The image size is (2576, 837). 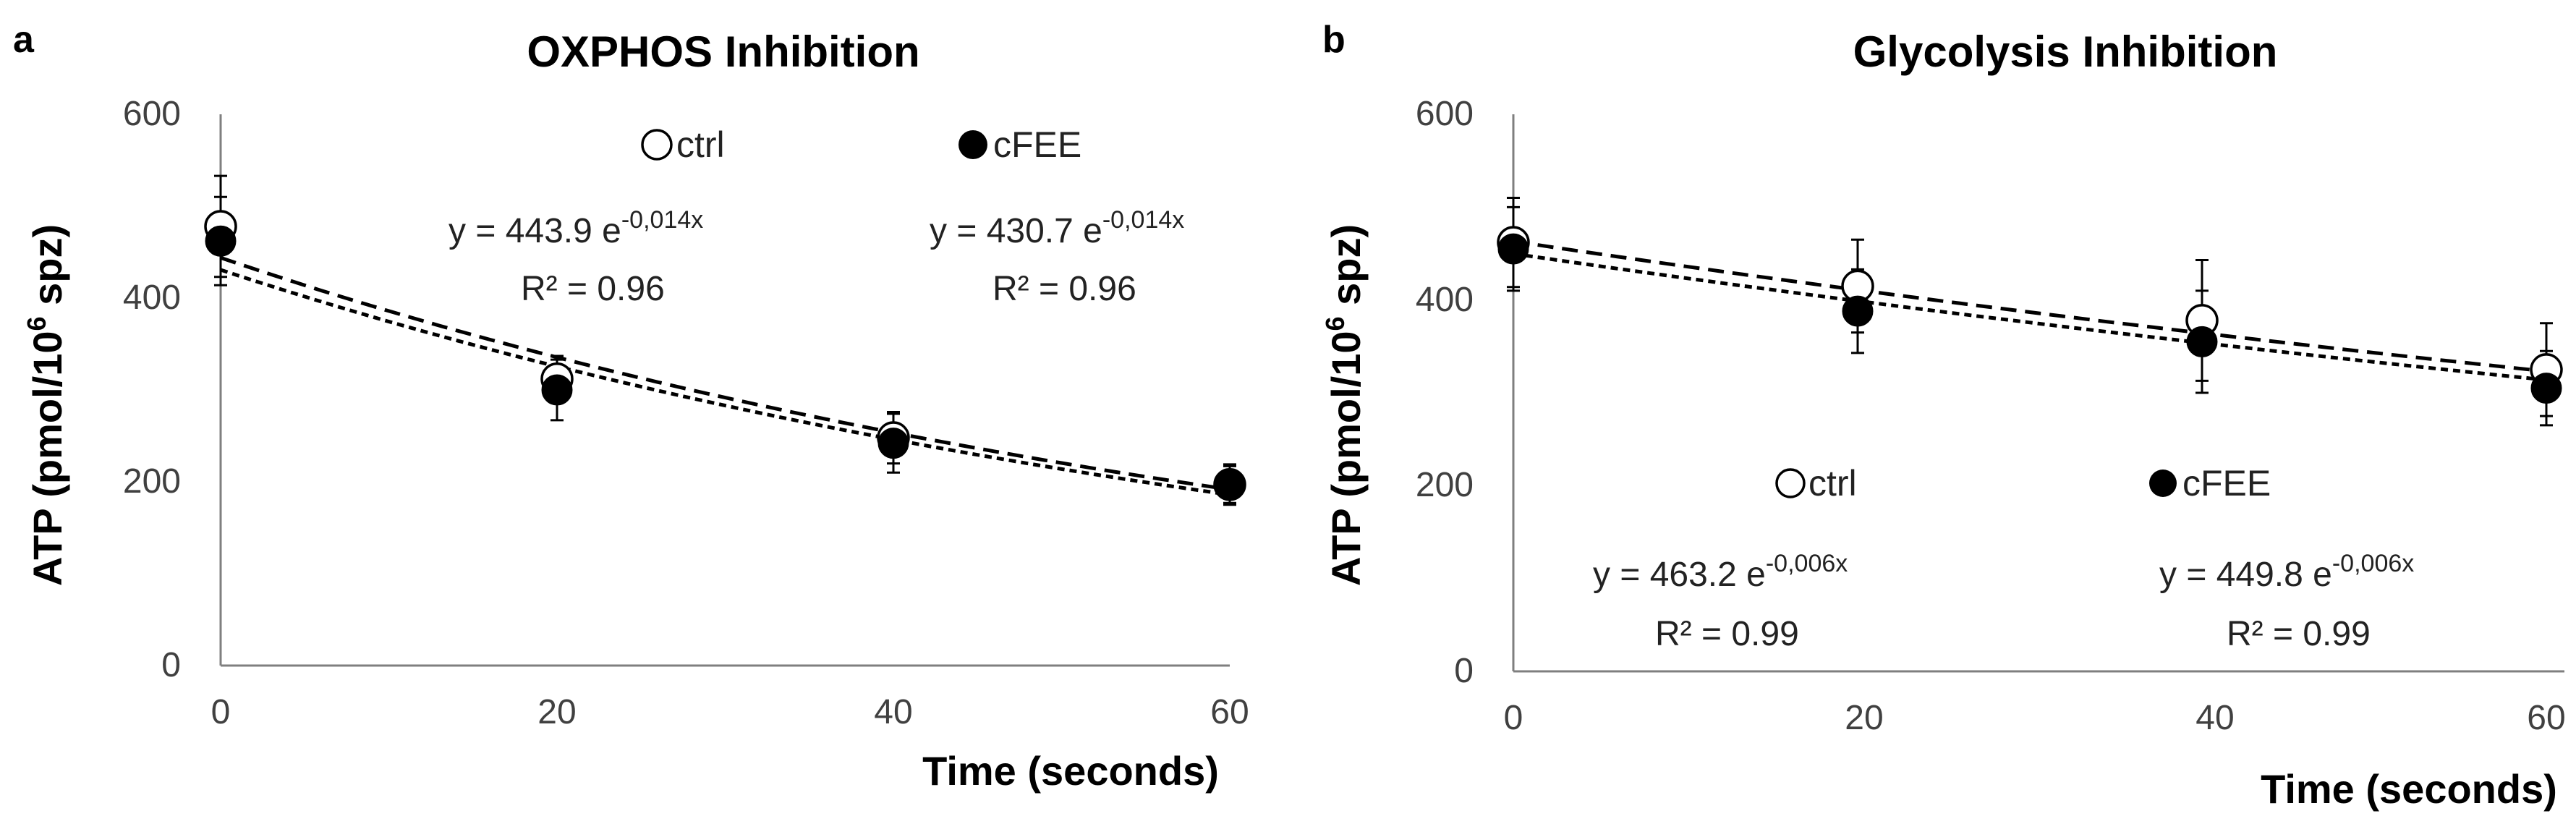 I want to click on panel-b-trendline-ctrl, so click(x=2030, y=306).